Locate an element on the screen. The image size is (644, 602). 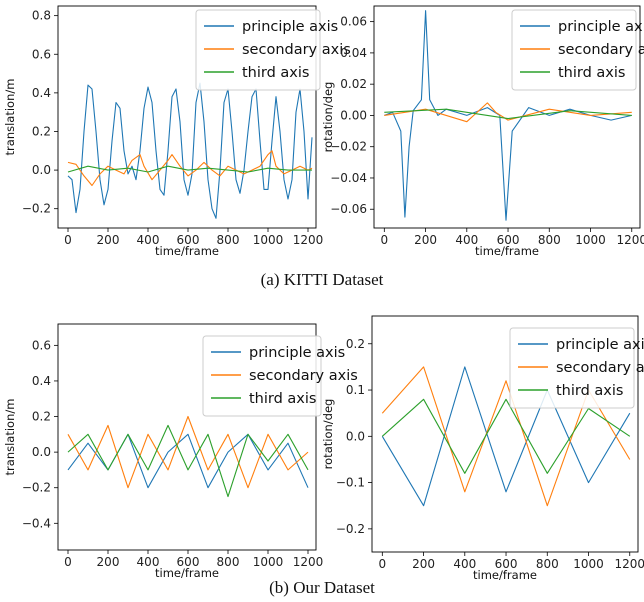
y-tick-label: 0.02 is located at coordinates (353, 84).